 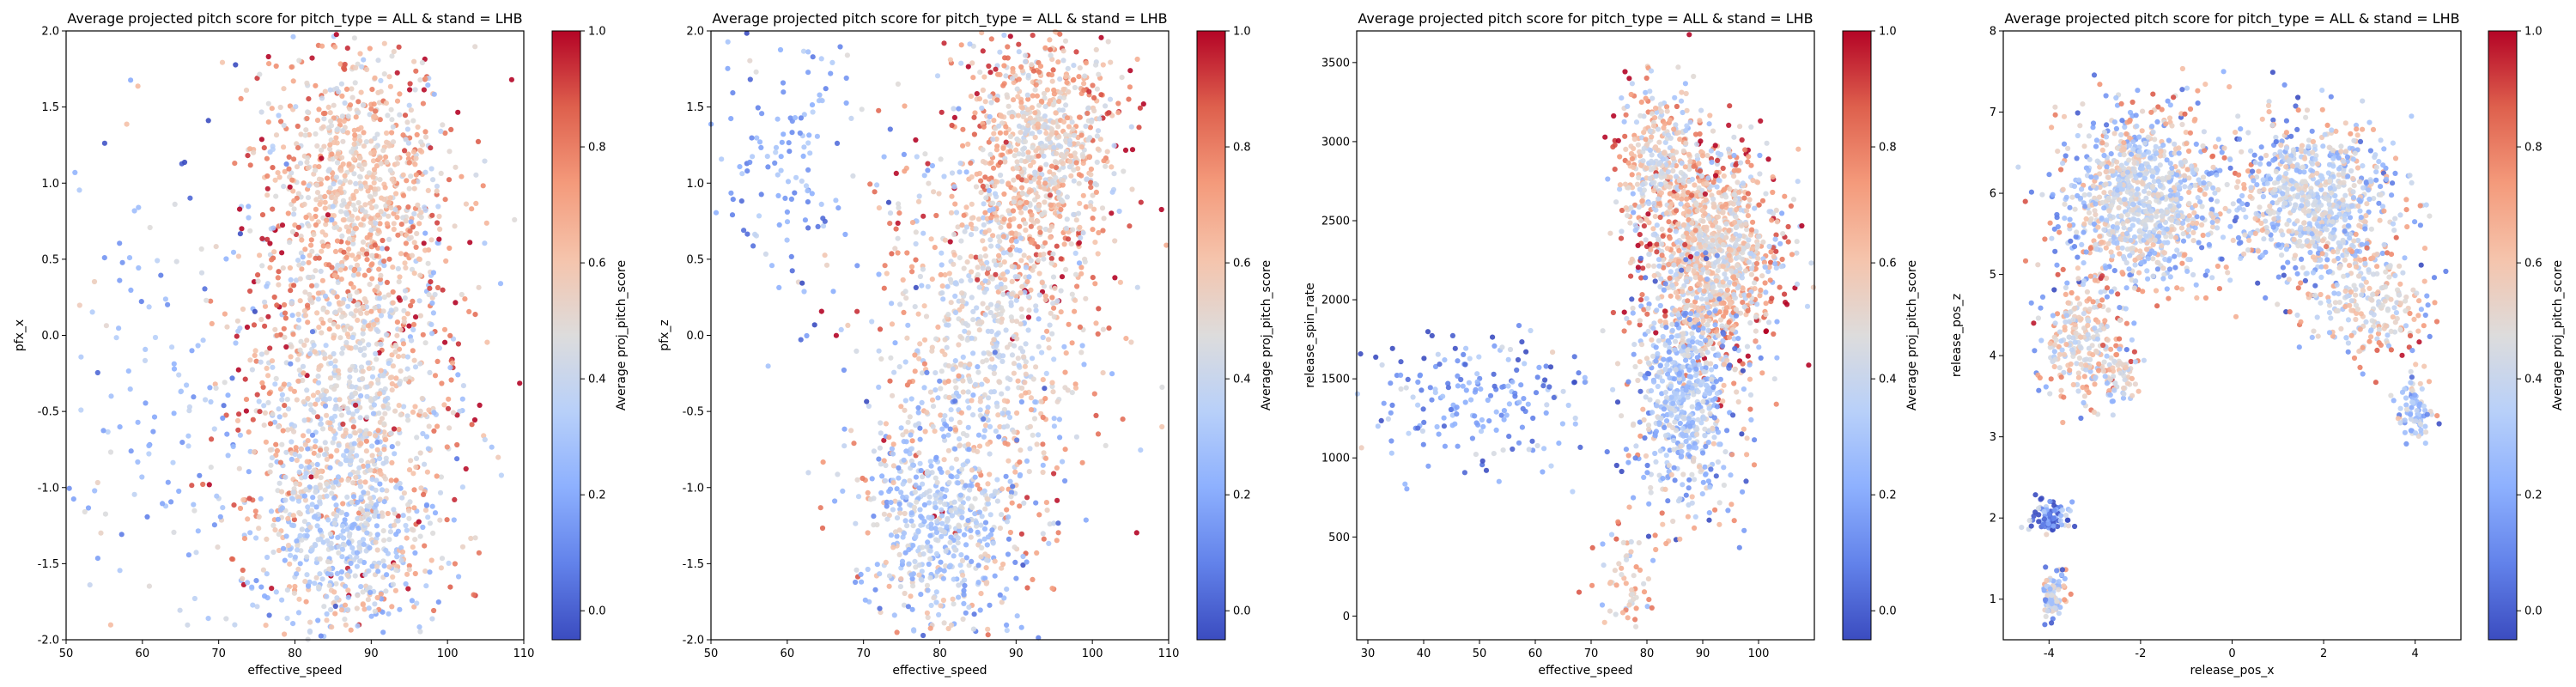 I want to click on y-tick-label: 1.5, so click(x=695, y=107).